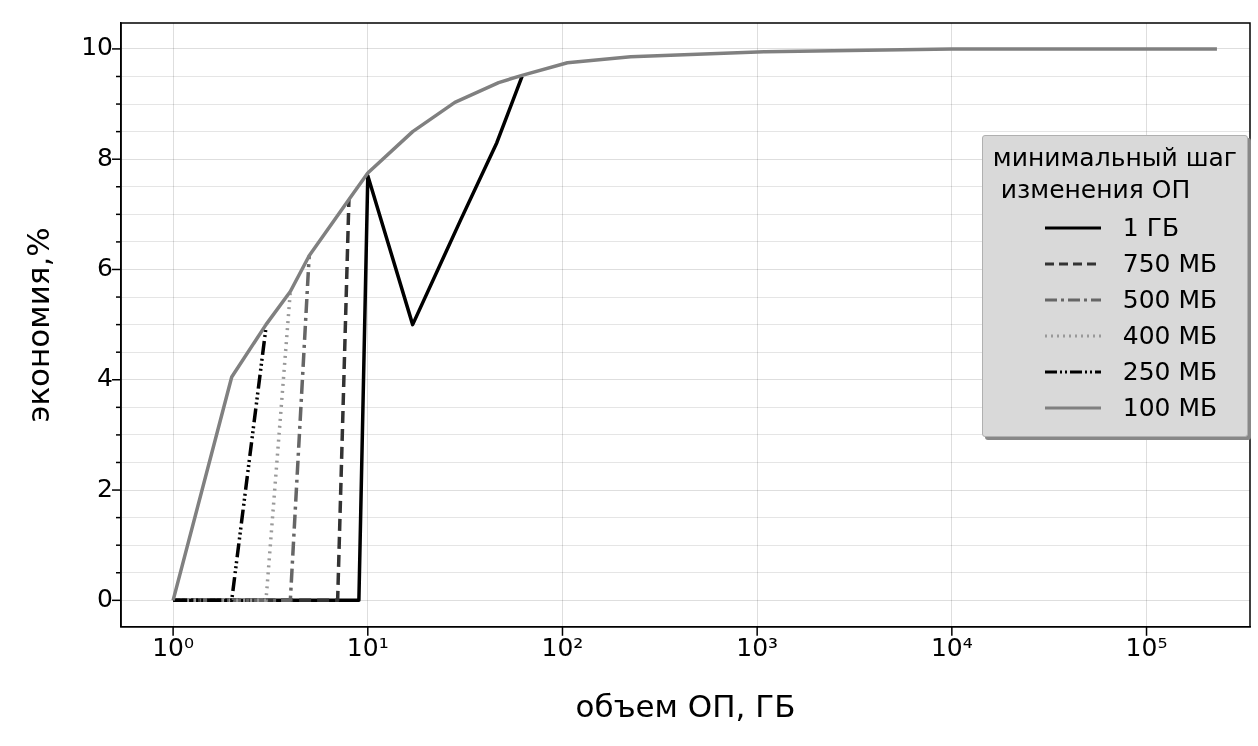  I want to click on y-tick-label: 2, so click(105, 488).